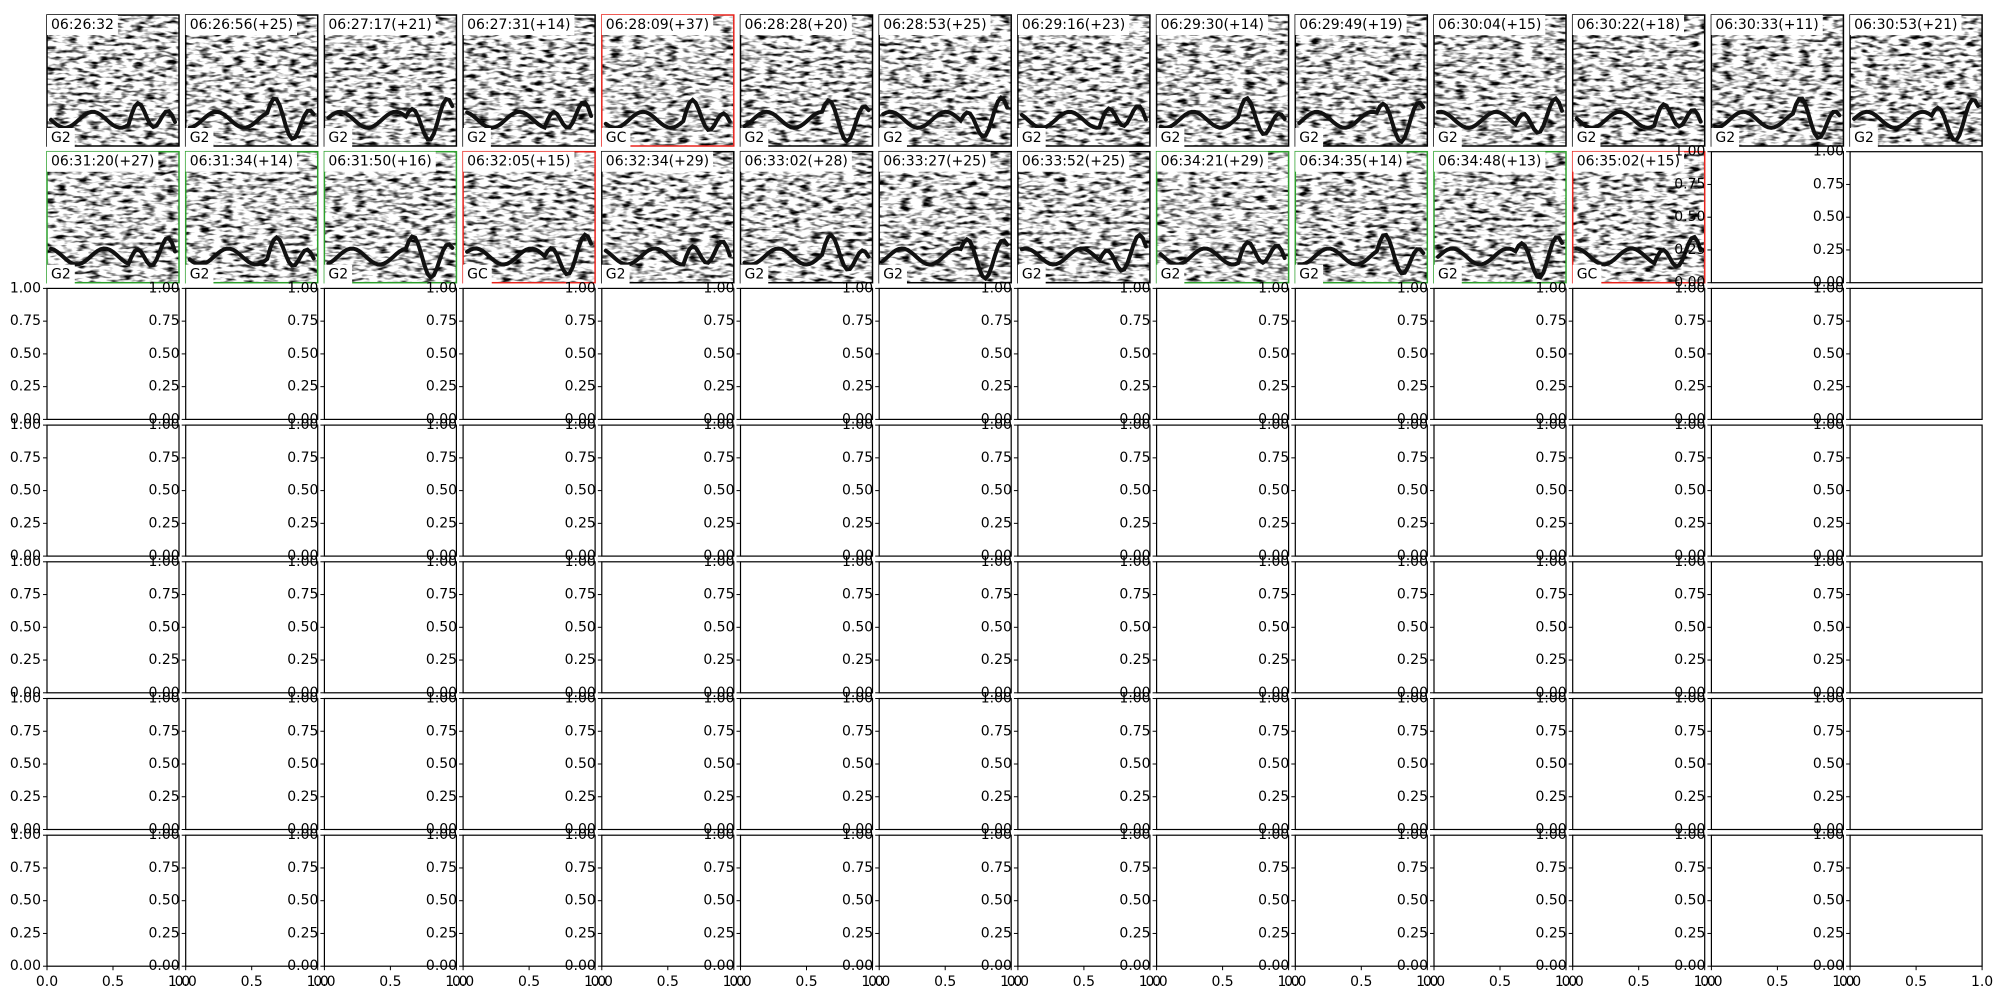 The width and height of the screenshot is (2000, 1000). I want to click on time-label-group: 06:27:17(+21), so click(380, 25).